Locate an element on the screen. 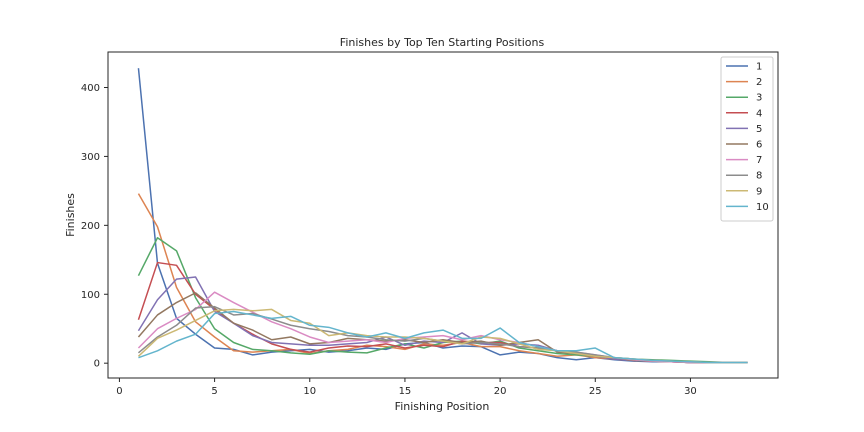 This screenshot has width=864, height=432. y-tick-label: 400 is located at coordinates (90, 88).